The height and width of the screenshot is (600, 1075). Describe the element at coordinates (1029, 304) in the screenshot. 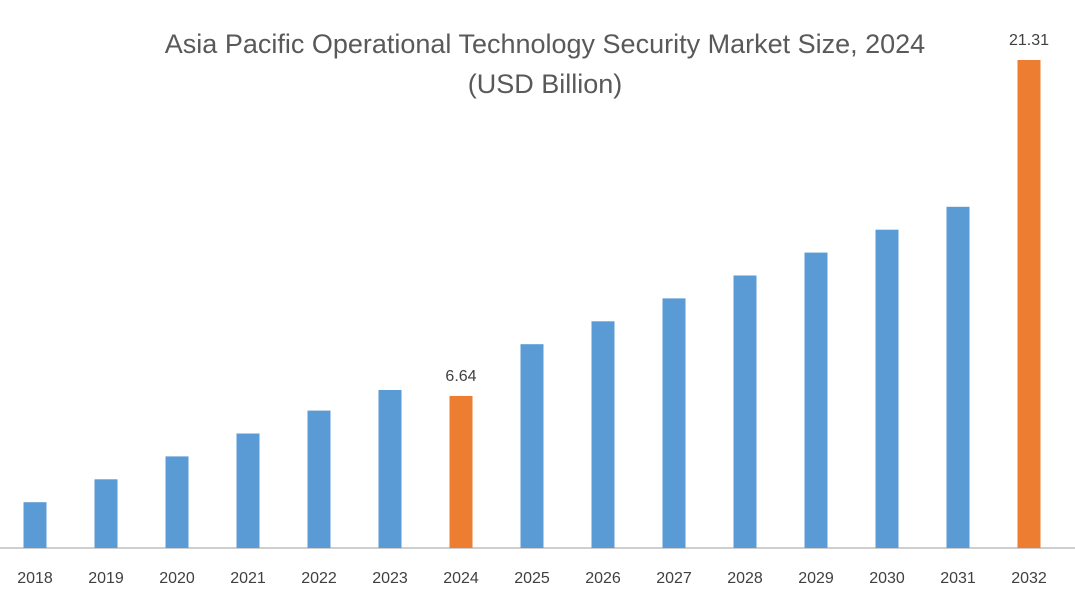

I see `bar-2032` at that location.